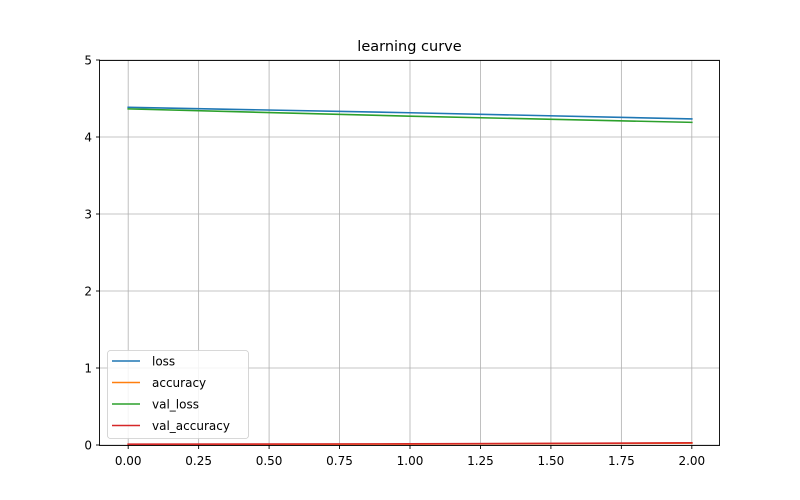 Image resolution: width=800 pixels, height=500 pixels. Describe the element at coordinates (179, 383) in the screenshot. I see `legend-label-accuracy: accuracy` at that location.